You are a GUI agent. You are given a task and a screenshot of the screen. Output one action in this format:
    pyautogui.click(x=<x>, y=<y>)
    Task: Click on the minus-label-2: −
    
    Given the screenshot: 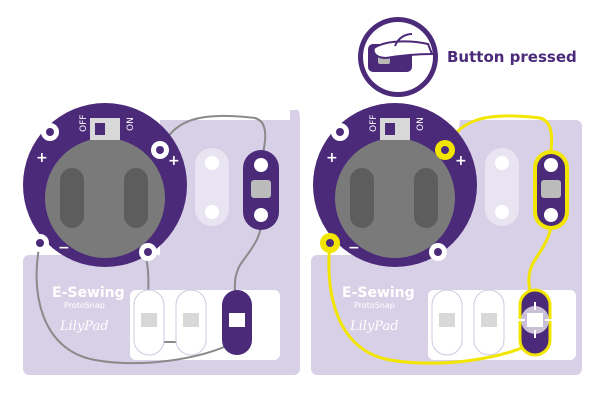 What is the action you would take?
    pyautogui.click(x=354, y=248)
    